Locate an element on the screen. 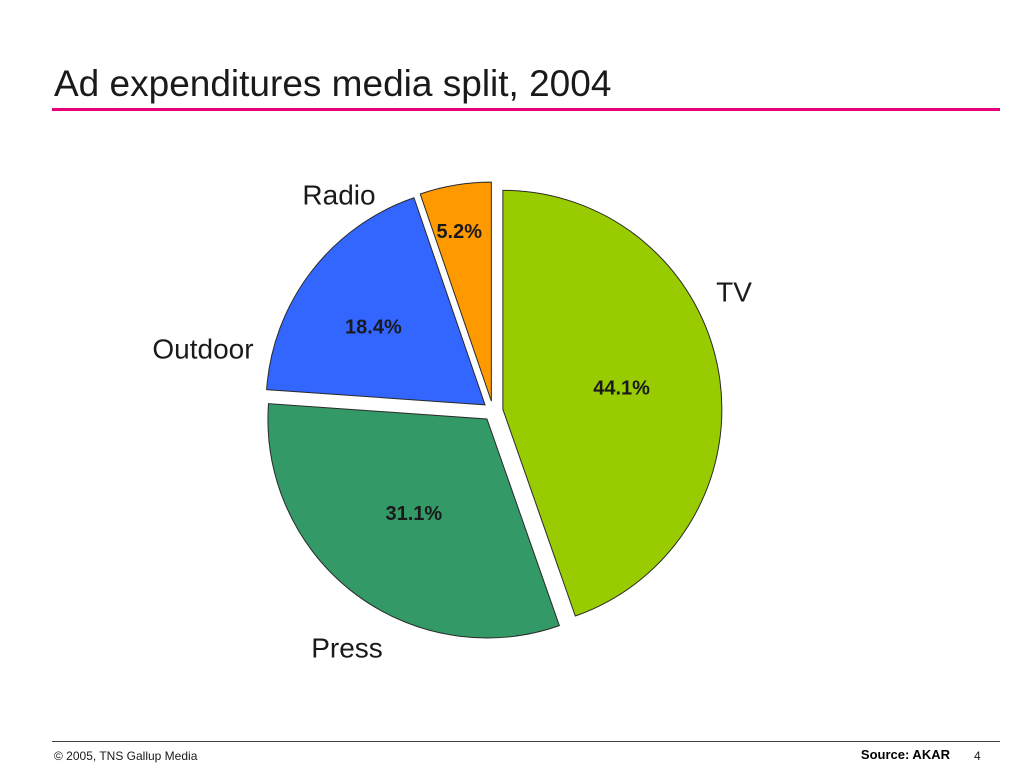 The height and width of the screenshot is (768, 1024). footer-copyright: © 2005, TNS Gallup Media is located at coordinates (126, 756).